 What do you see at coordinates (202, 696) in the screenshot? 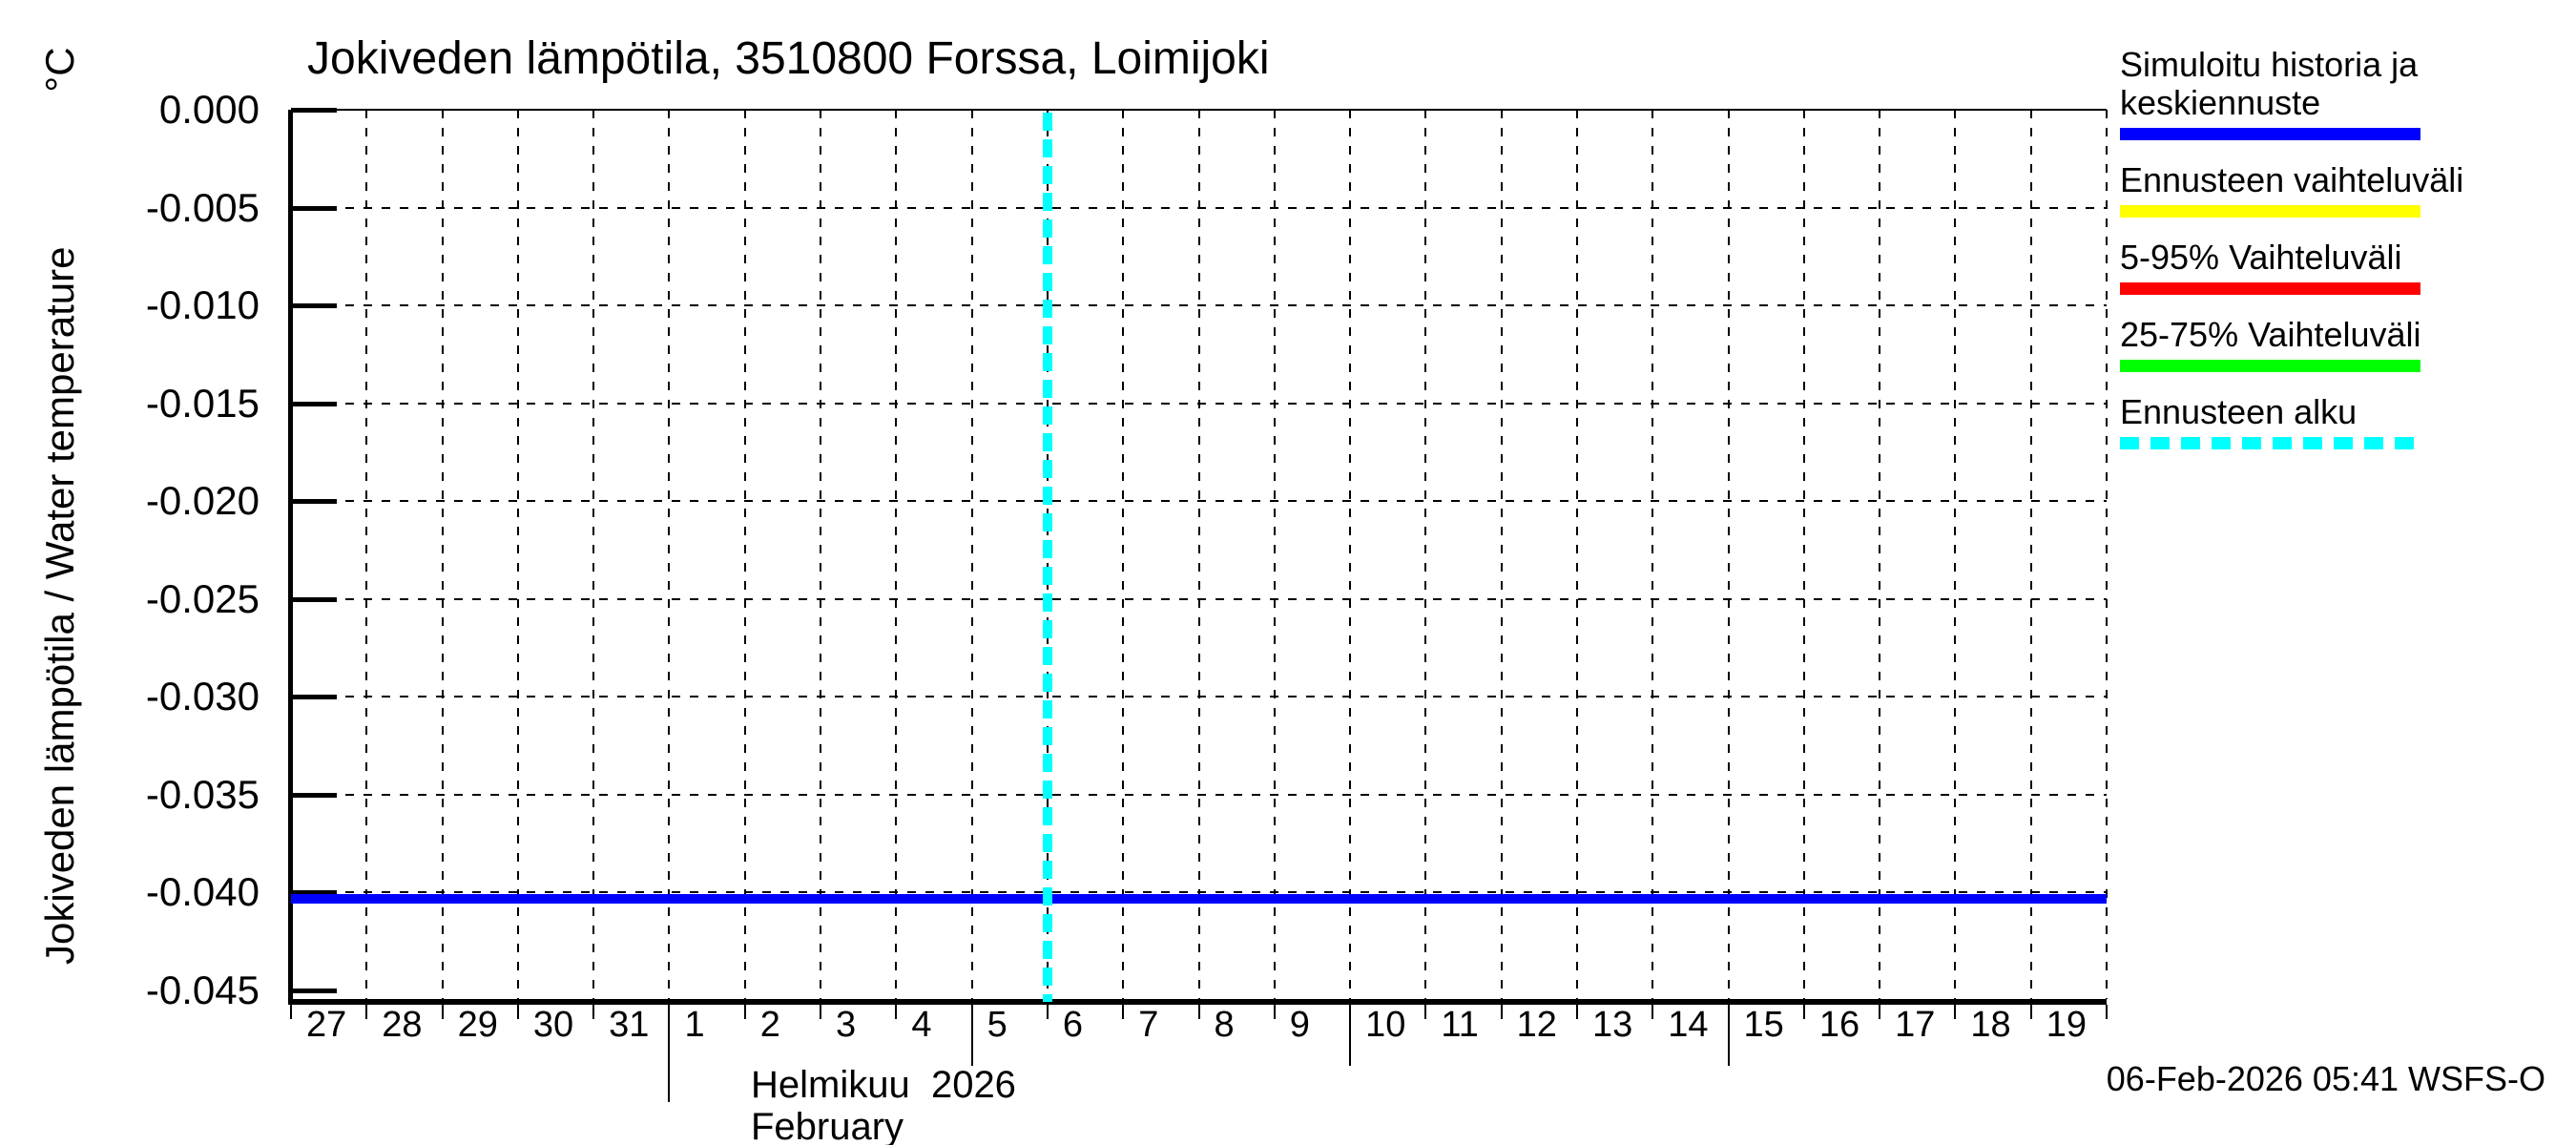
I see `y-tick-label: -0.030` at bounding box center [202, 696].